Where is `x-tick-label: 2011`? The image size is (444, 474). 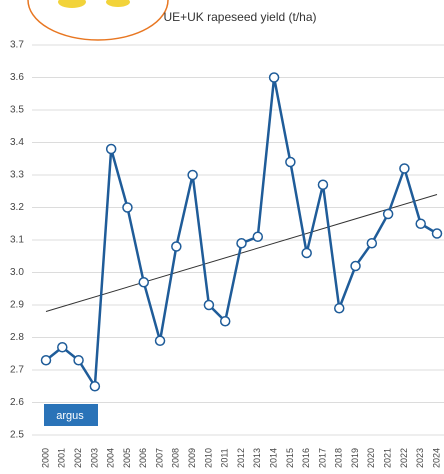
x-tick-label: 2011 is located at coordinates (225, 457).